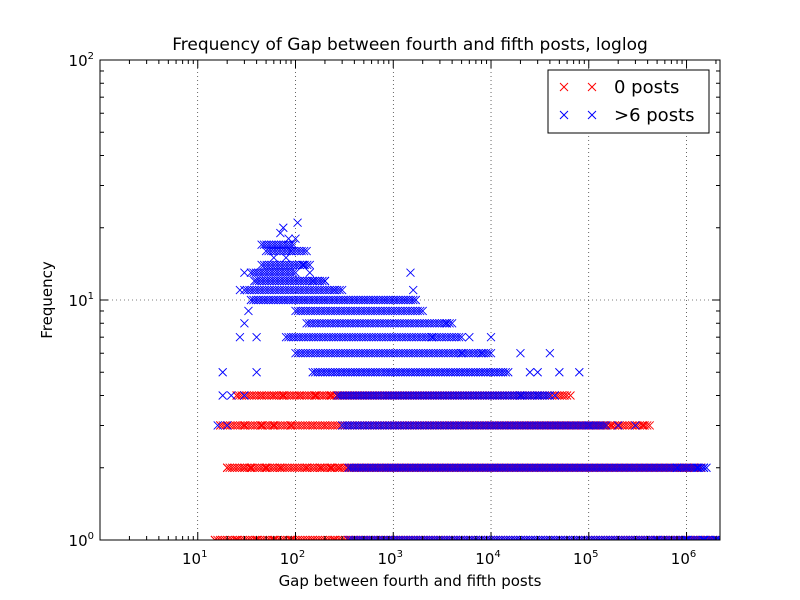 This screenshot has height=600, width=800. What do you see at coordinates (302, 554) in the screenshot?
I see `x-tick-exponent: 2` at bounding box center [302, 554].